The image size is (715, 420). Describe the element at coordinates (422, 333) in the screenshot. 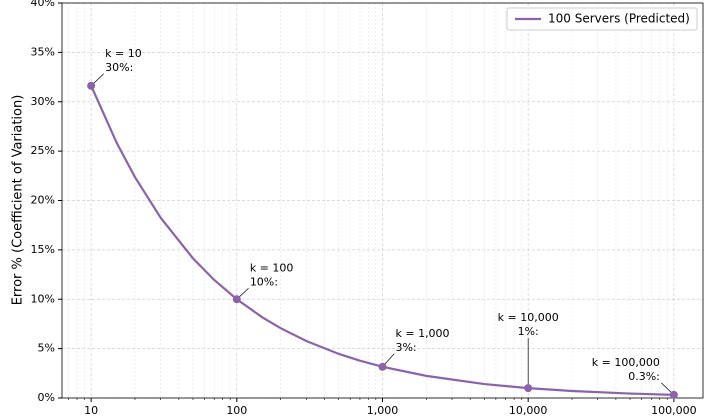

I see `annotation-text: k = 1,000` at that location.